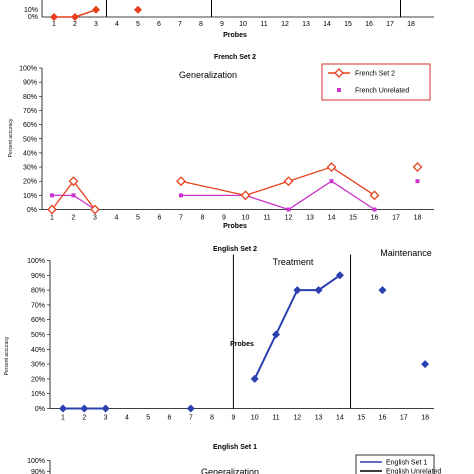  Describe the element at coordinates (375, 74) in the screenshot. I see `legend-entry: French Set 2` at that location.